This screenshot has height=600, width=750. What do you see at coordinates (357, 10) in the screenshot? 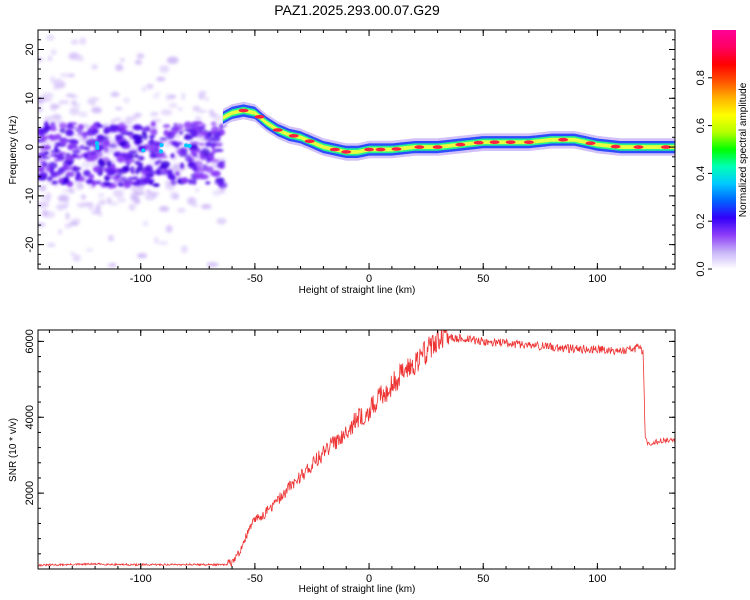
I see `chart-title: PAZ1.2025.293.00.07.G29` at bounding box center [357, 10].